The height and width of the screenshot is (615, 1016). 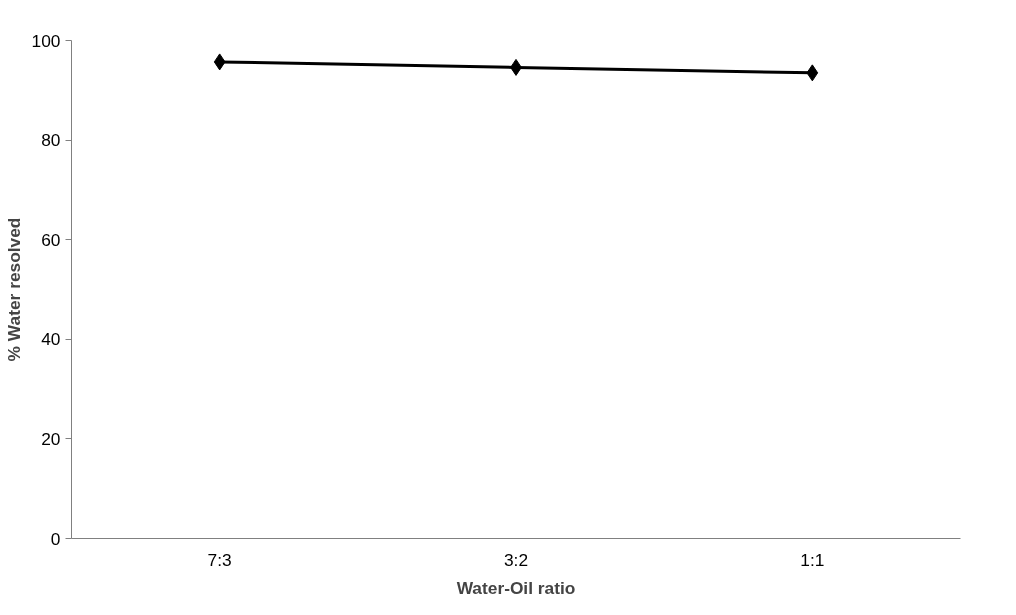 I want to click on y-tick-label: 80, so click(x=51, y=140).